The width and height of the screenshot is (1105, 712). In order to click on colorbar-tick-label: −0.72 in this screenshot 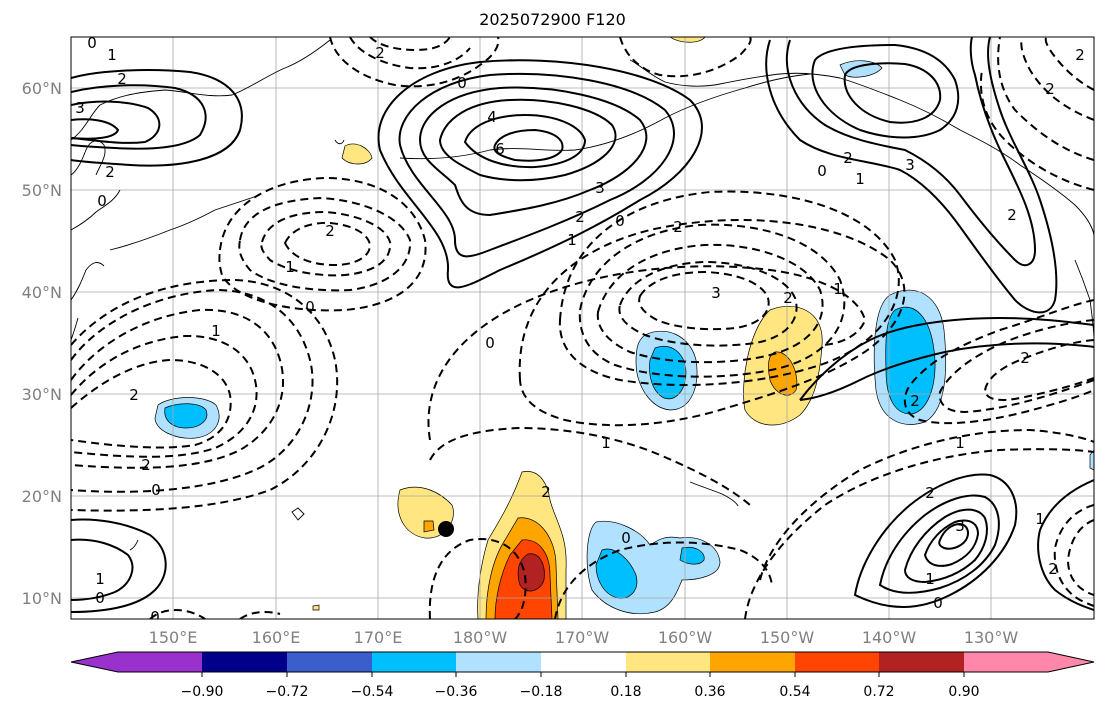, I will do `click(287, 692)`.